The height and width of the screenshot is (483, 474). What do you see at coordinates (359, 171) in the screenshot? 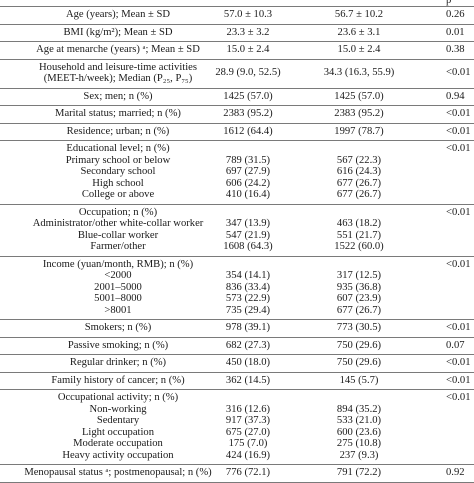
I see `subrow-group2: 616 (24.3)` at bounding box center [359, 171].